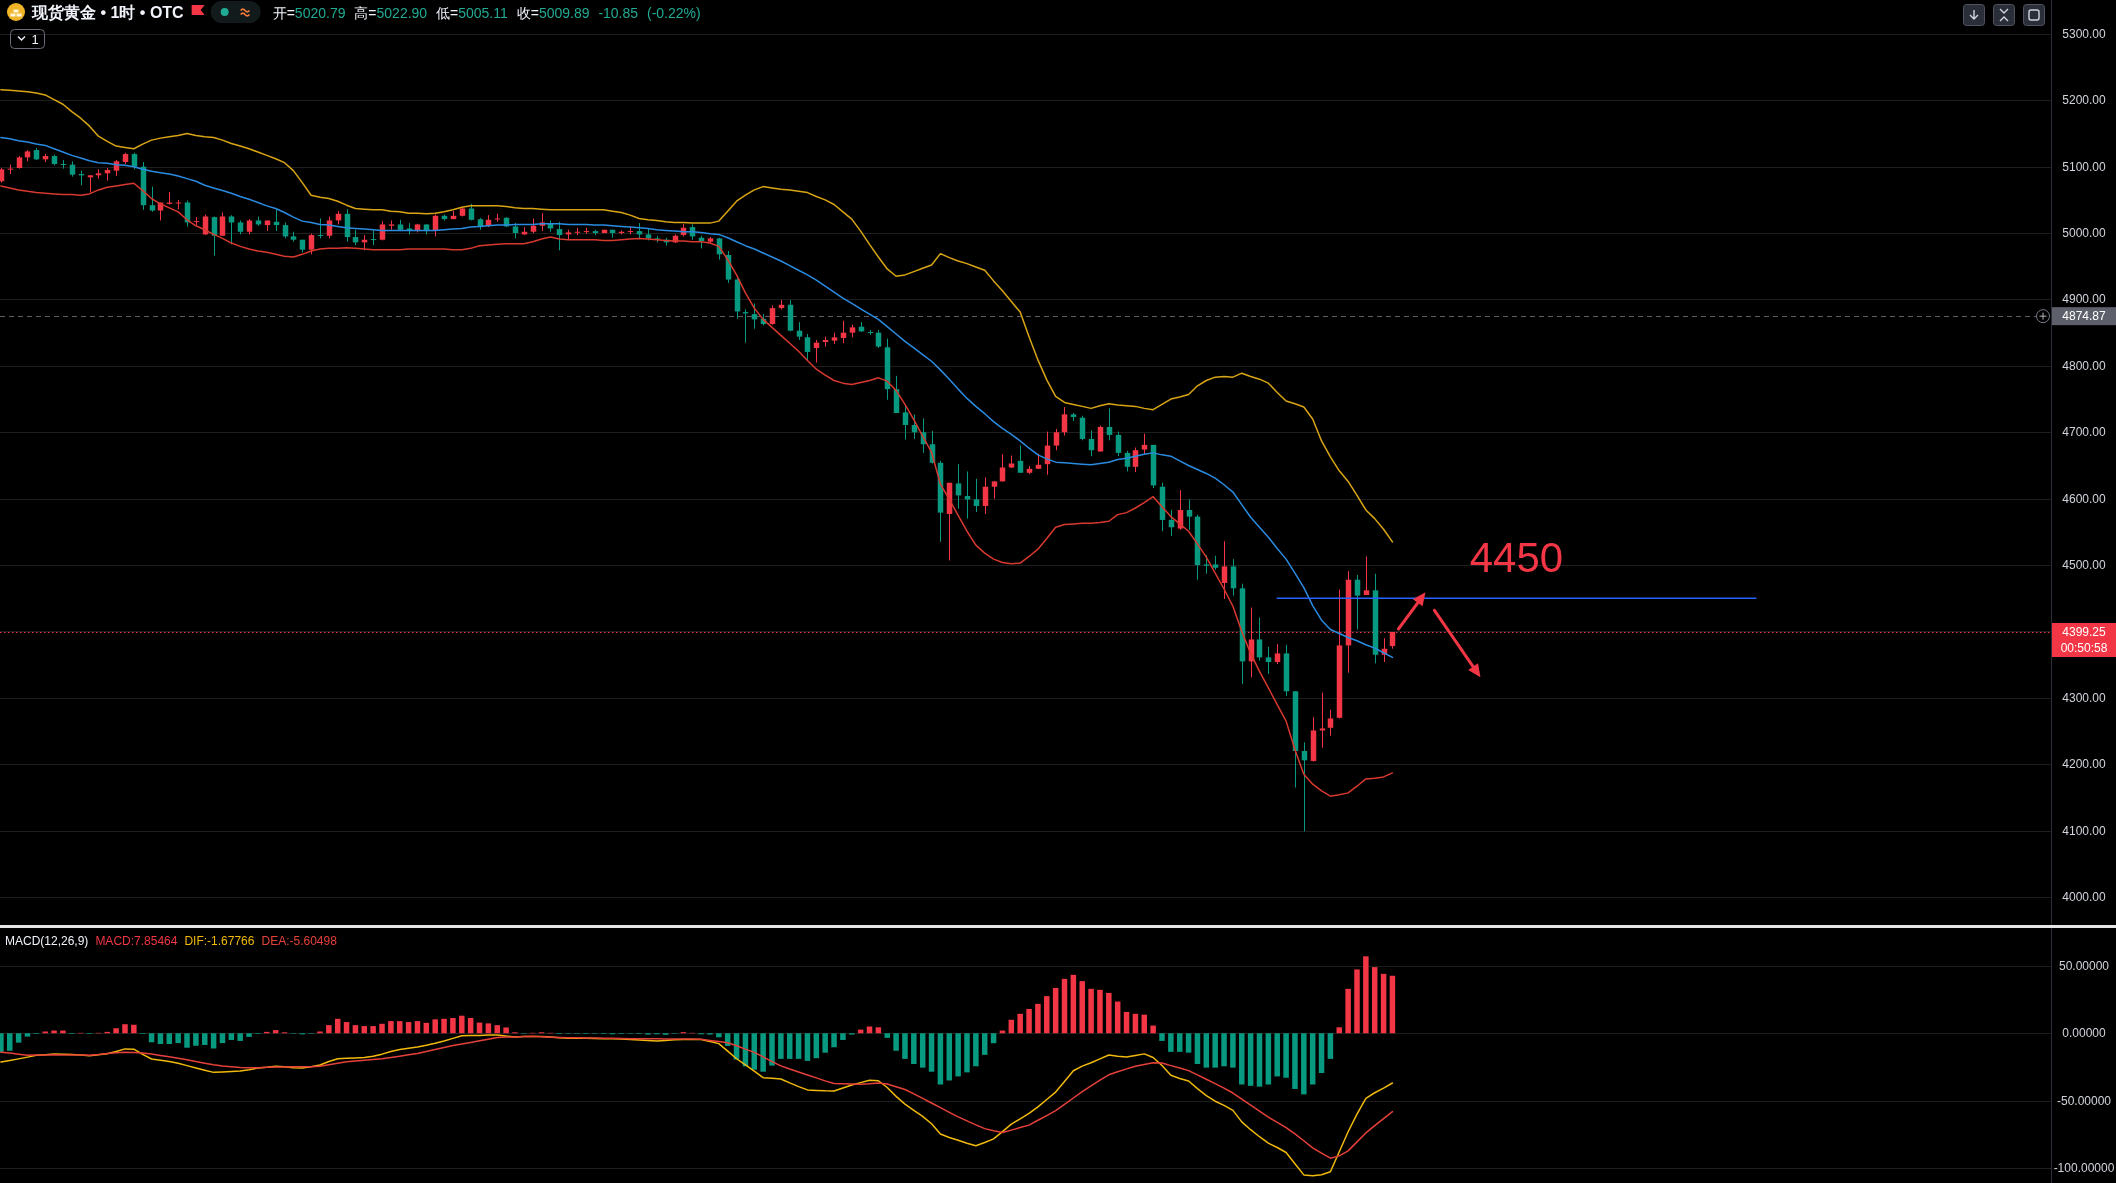 This screenshot has width=2116, height=1183. Describe the element at coordinates (2084, 965) in the screenshot. I see `y-tick-label: 50.00000` at that location.